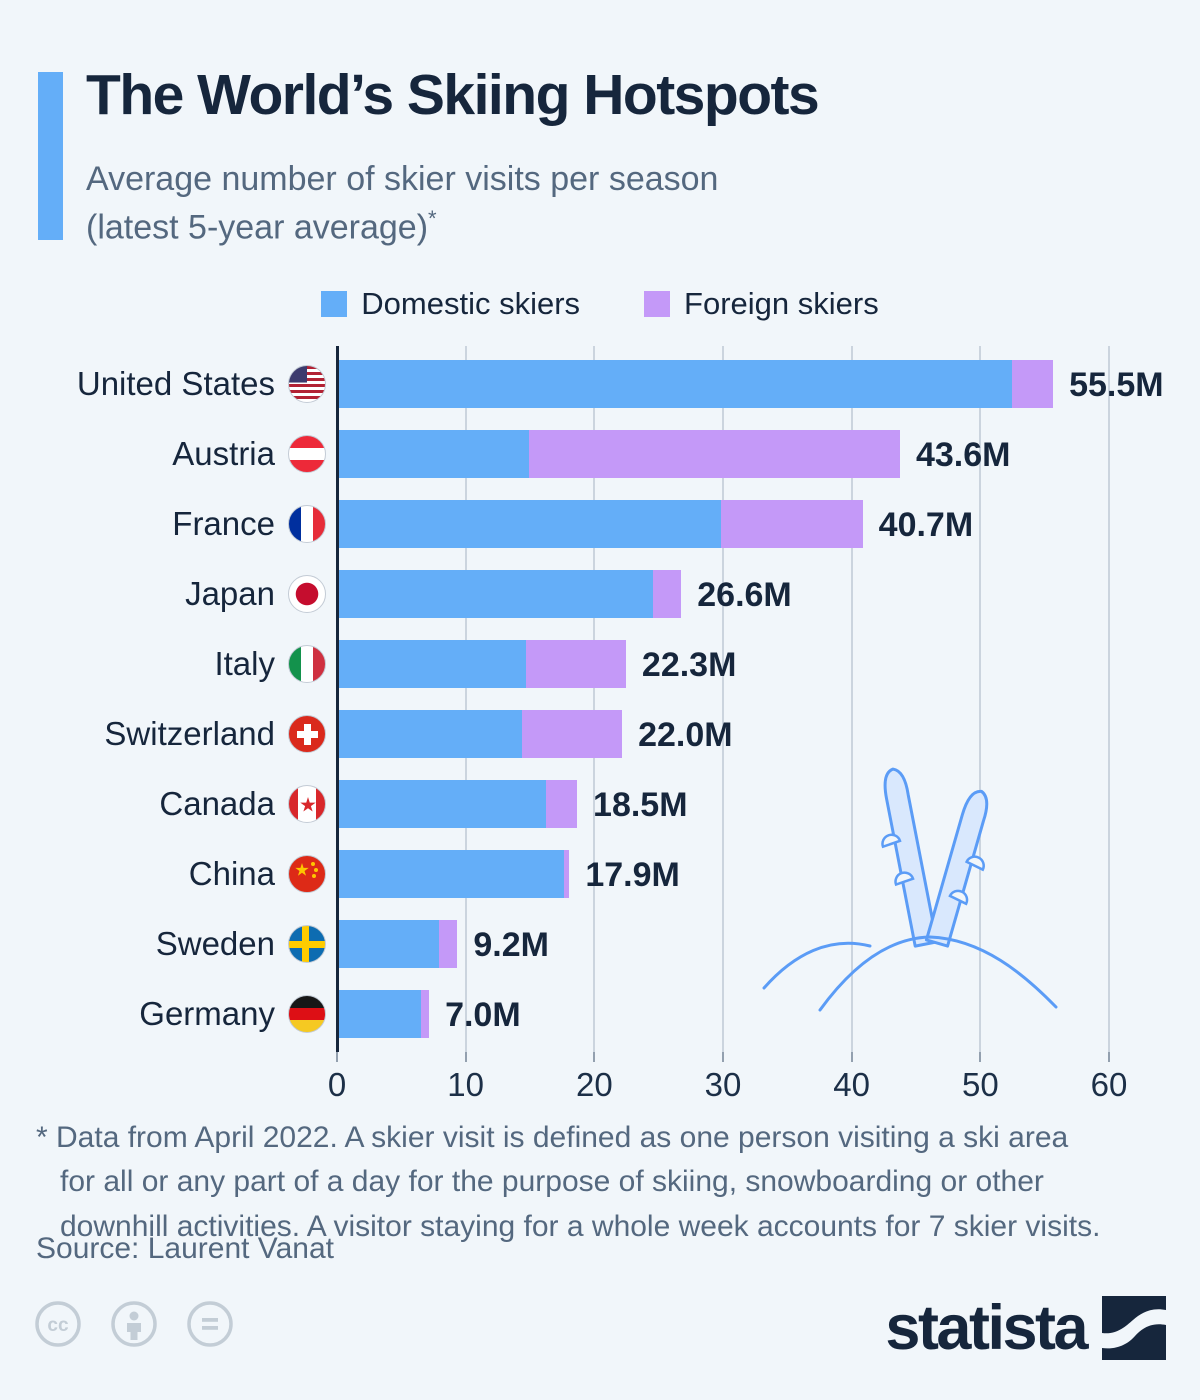 This screenshot has width=1200, height=1400. What do you see at coordinates (210, 1324) in the screenshot?
I see `nd-icon` at bounding box center [210, 1324].